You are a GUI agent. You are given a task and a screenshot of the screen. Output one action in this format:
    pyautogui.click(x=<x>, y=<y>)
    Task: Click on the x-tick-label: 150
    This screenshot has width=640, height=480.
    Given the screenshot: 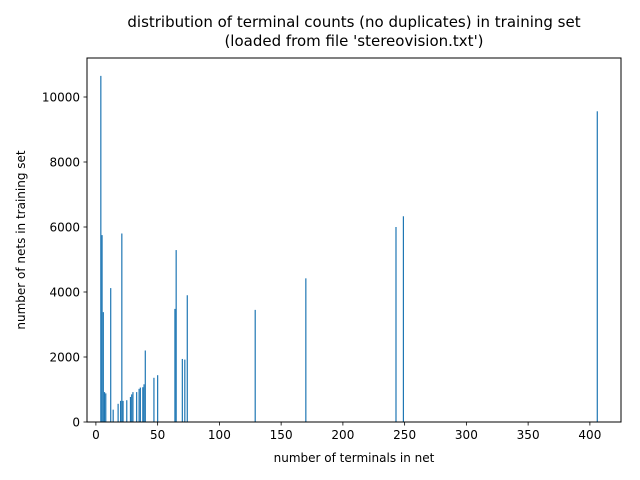 What is the action you would take?
    pyautogui.click(x=281, y=435)
    